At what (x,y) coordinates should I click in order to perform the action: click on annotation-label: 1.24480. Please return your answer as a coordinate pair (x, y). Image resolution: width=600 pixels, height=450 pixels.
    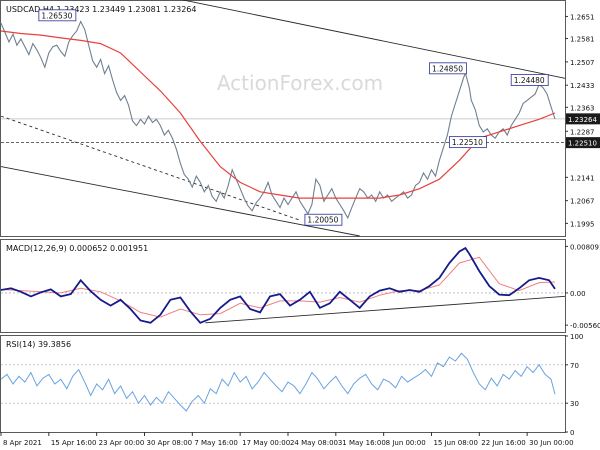
    Looking at the image, I should click on (529, 80).